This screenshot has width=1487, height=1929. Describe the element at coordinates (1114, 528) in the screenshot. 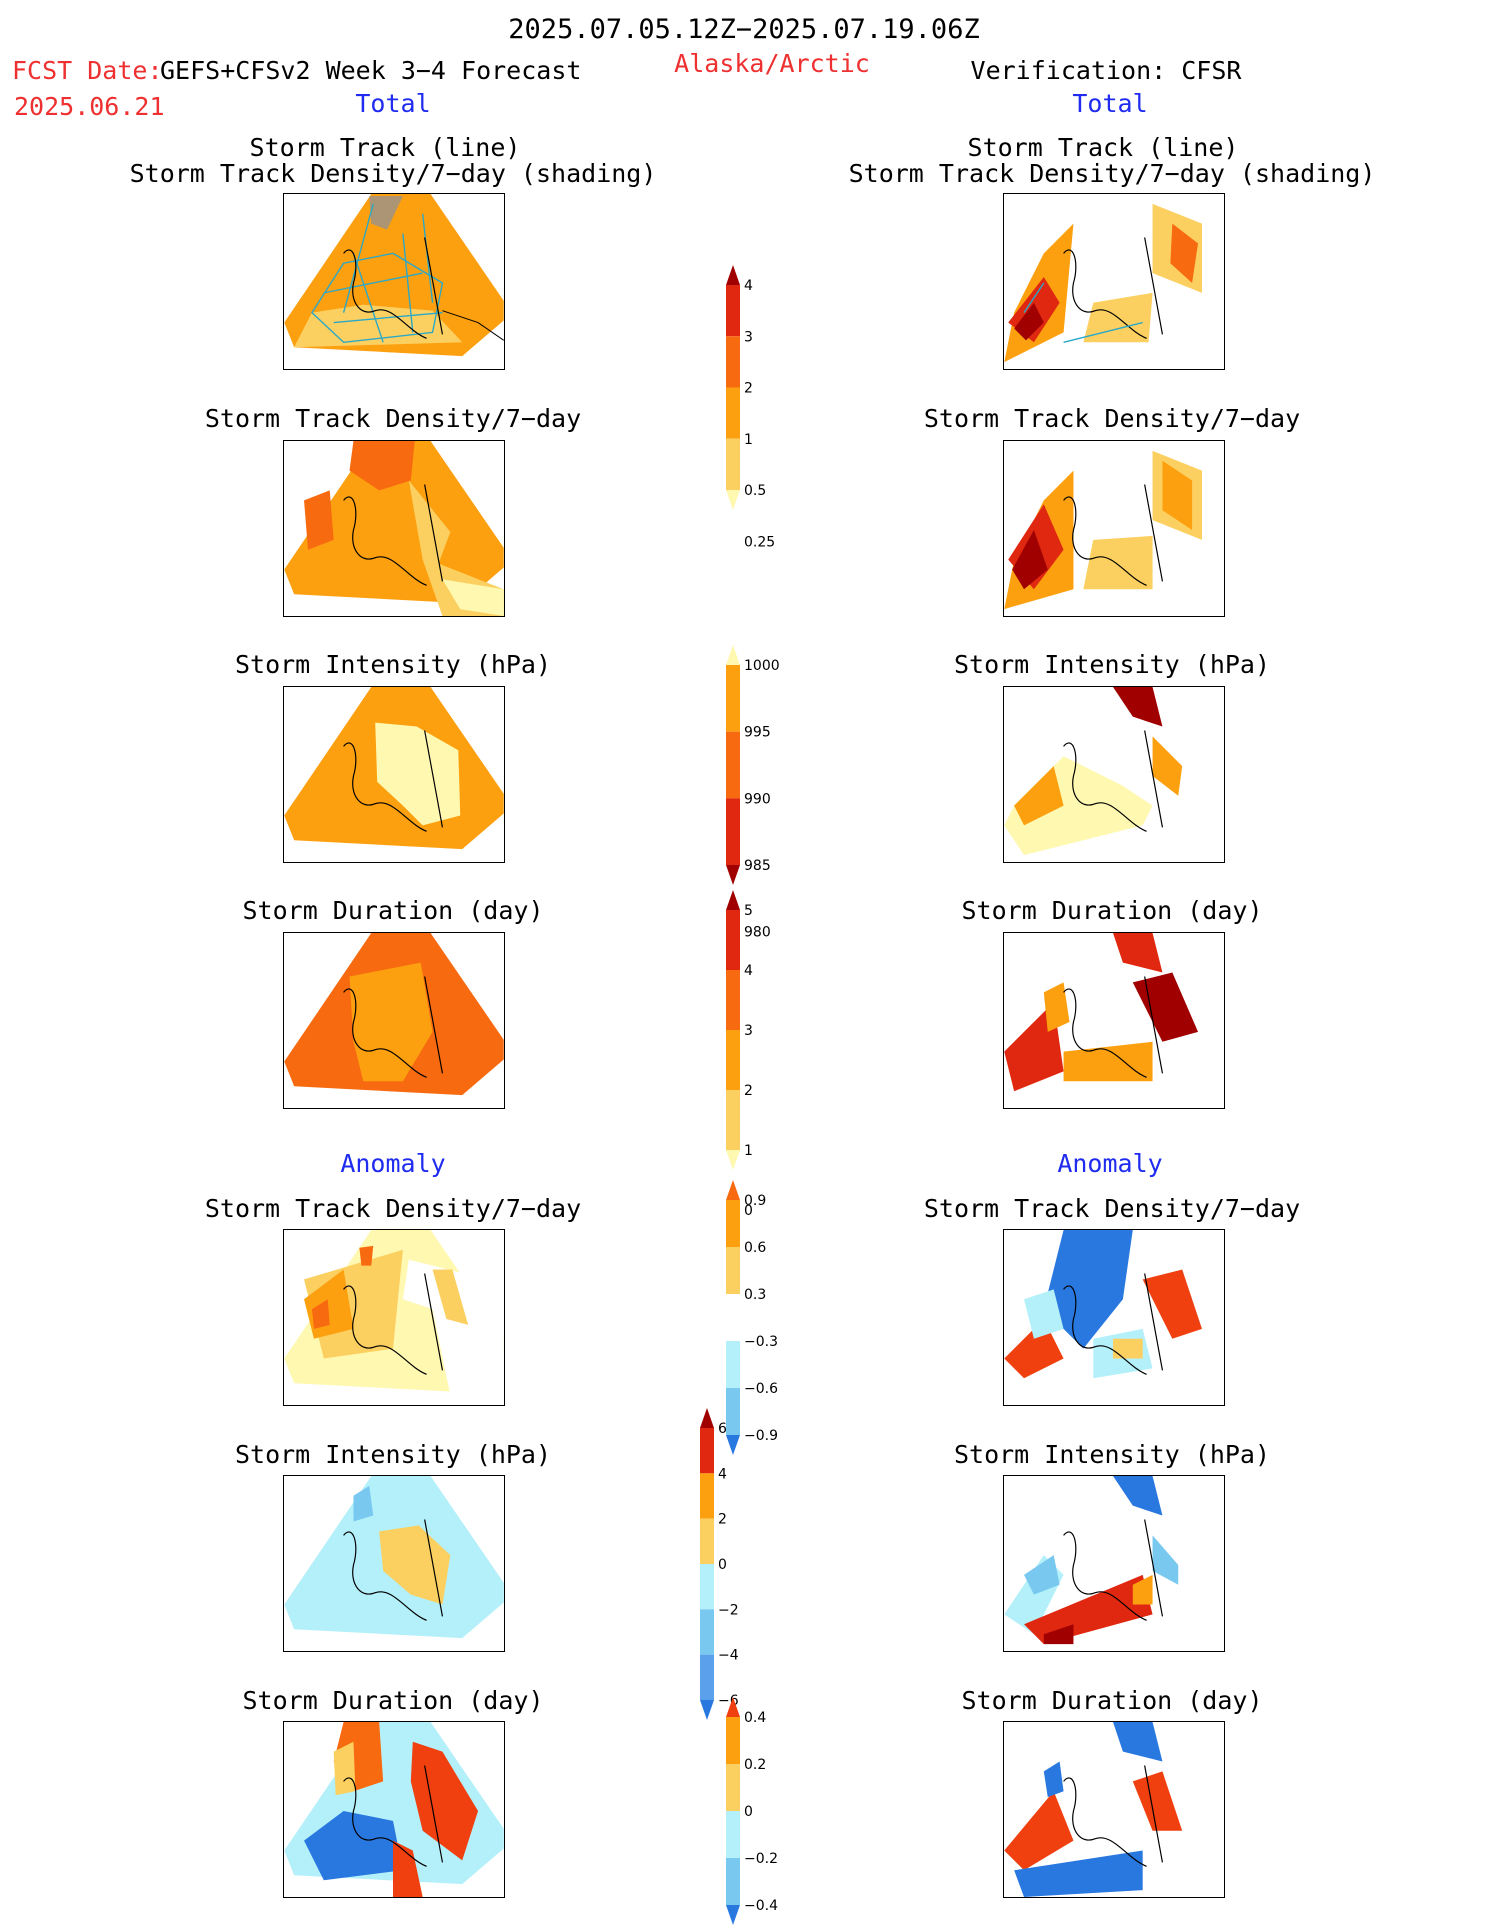

I see `map-density-verification` at that location.